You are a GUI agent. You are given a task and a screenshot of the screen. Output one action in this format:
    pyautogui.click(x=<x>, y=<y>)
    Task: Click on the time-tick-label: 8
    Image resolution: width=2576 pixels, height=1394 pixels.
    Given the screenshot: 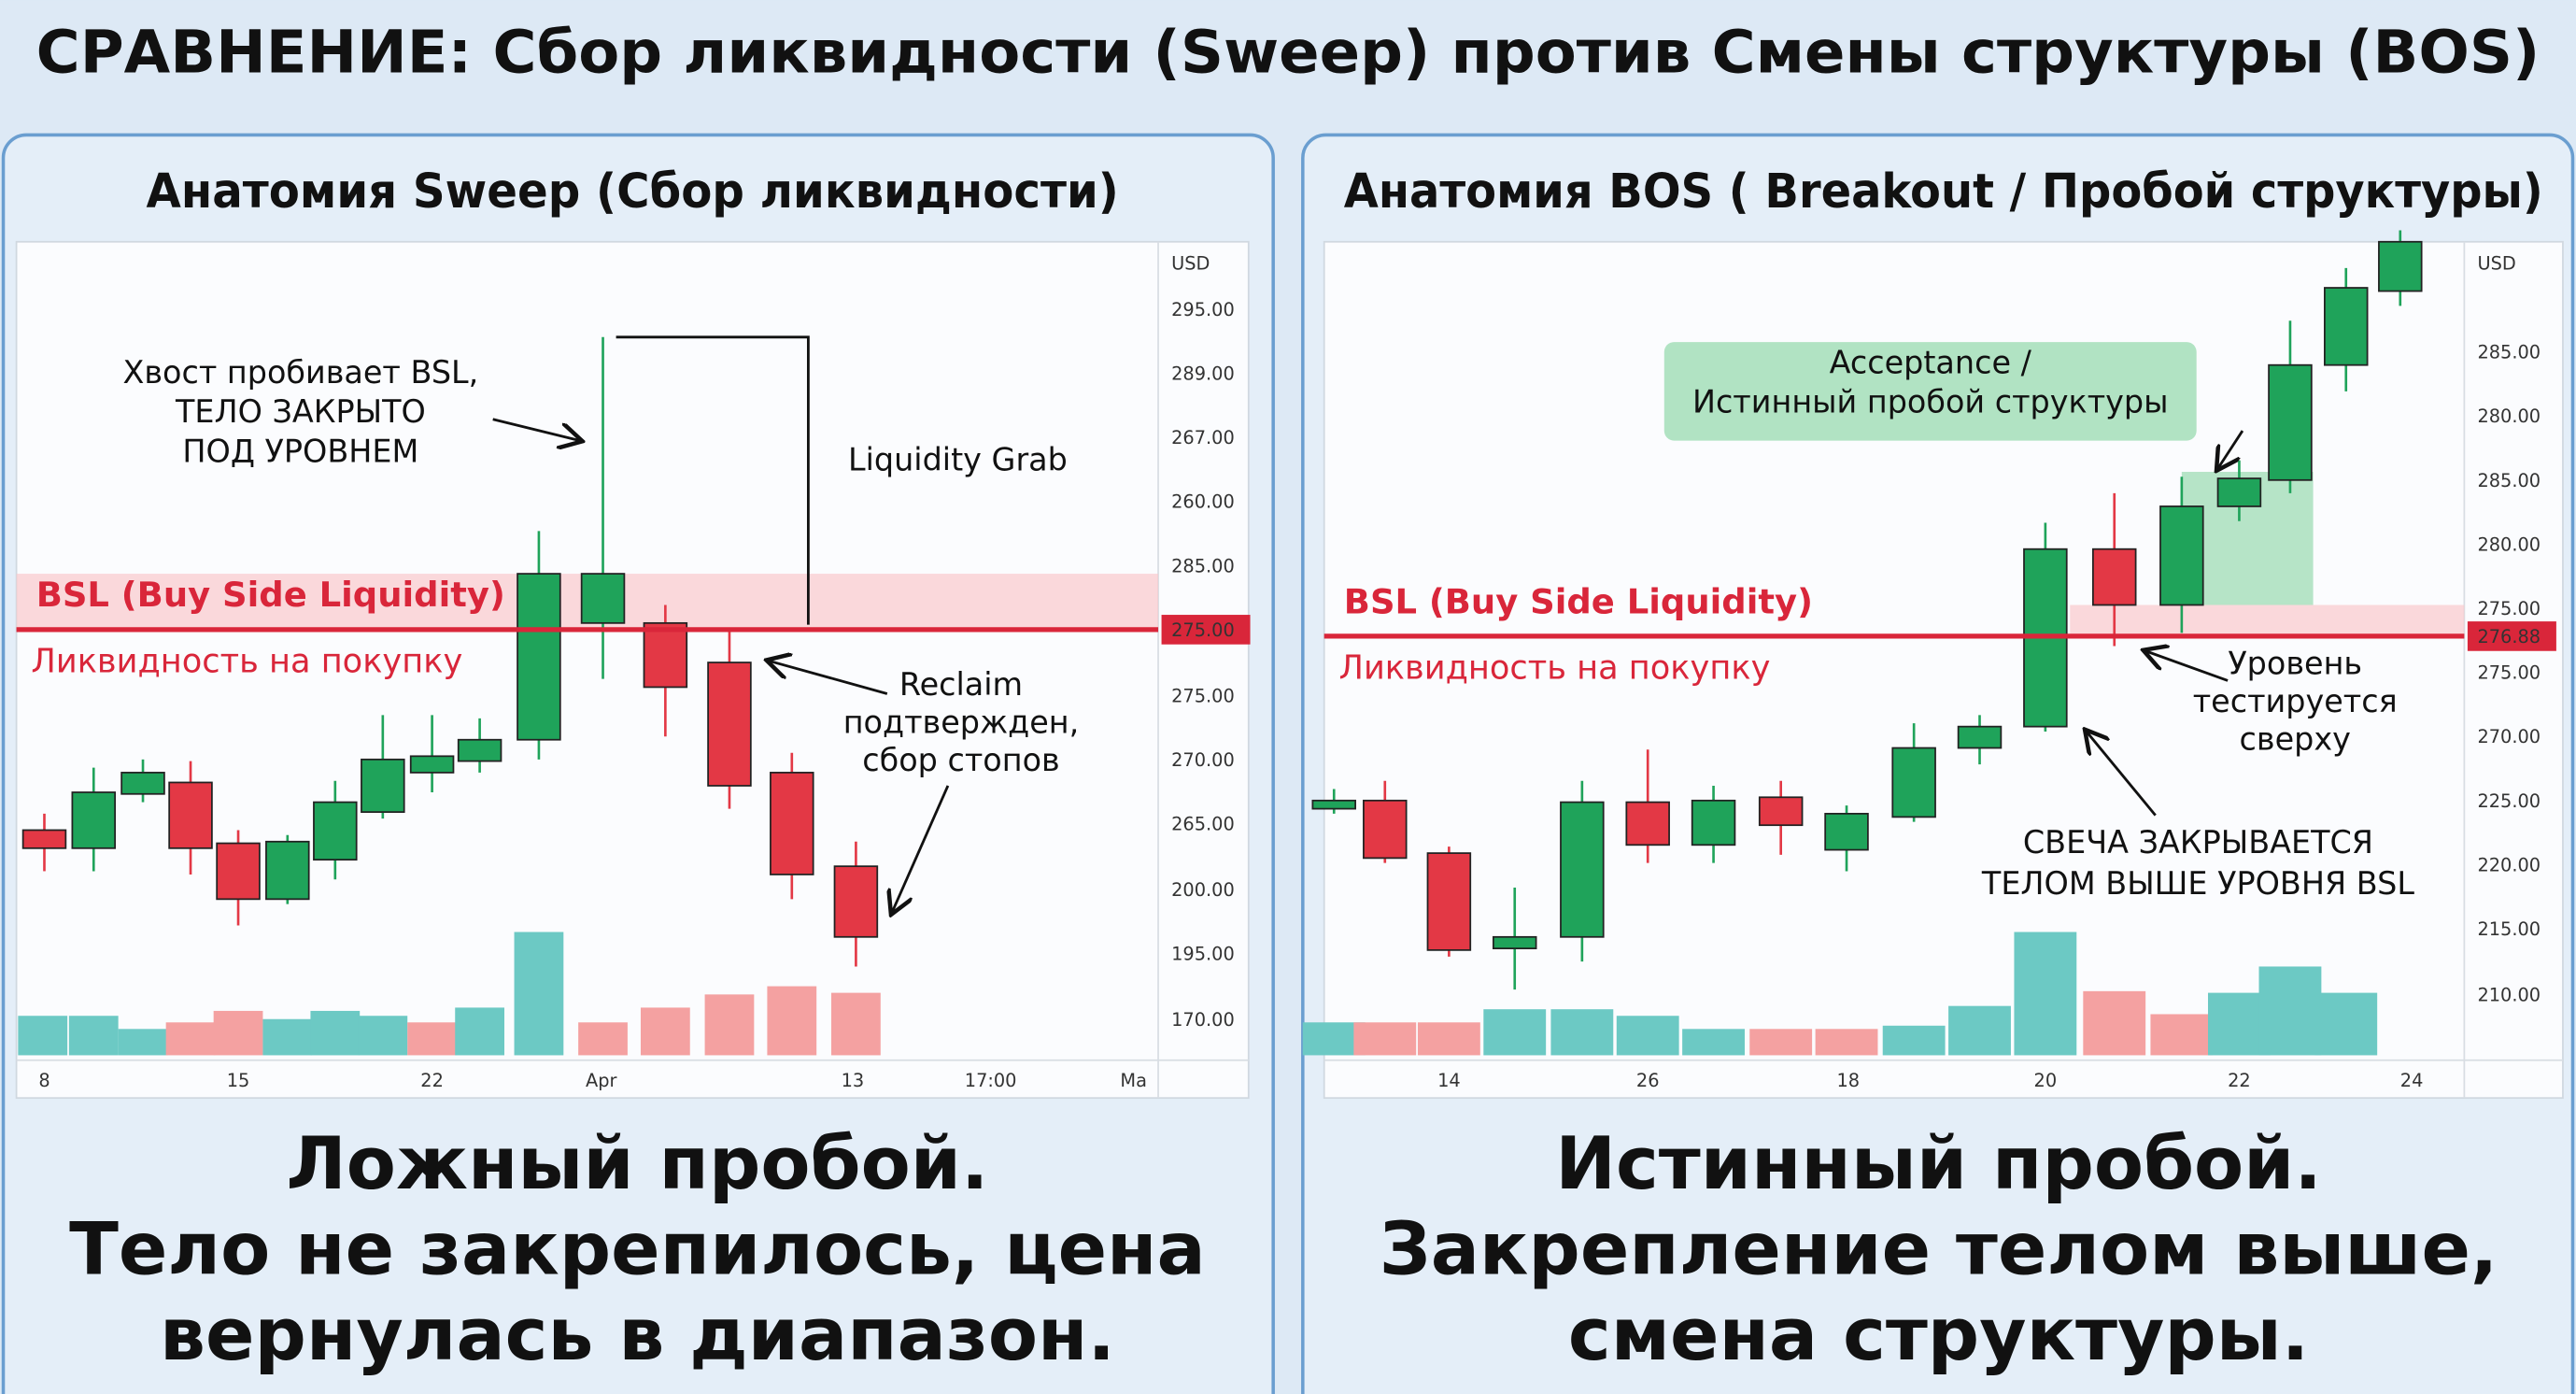 What is the action you would take?
    pyautogui.click(x=44, y=1080)
    